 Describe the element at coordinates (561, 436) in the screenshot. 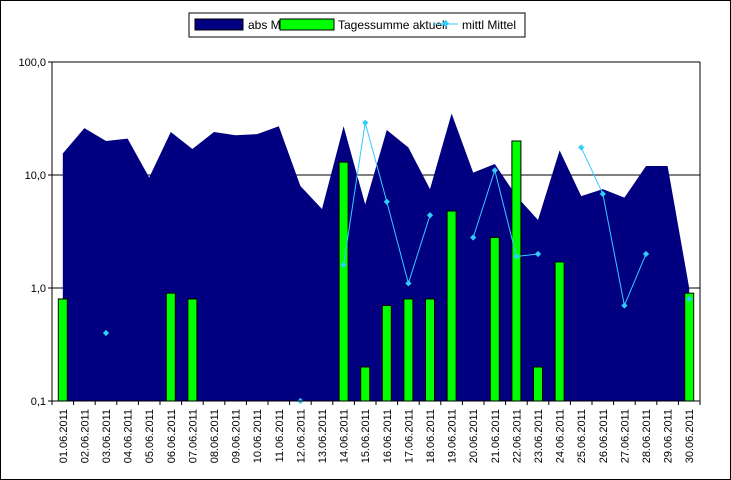

I see `x-tick-label-24: 24.06.2011` at that location.